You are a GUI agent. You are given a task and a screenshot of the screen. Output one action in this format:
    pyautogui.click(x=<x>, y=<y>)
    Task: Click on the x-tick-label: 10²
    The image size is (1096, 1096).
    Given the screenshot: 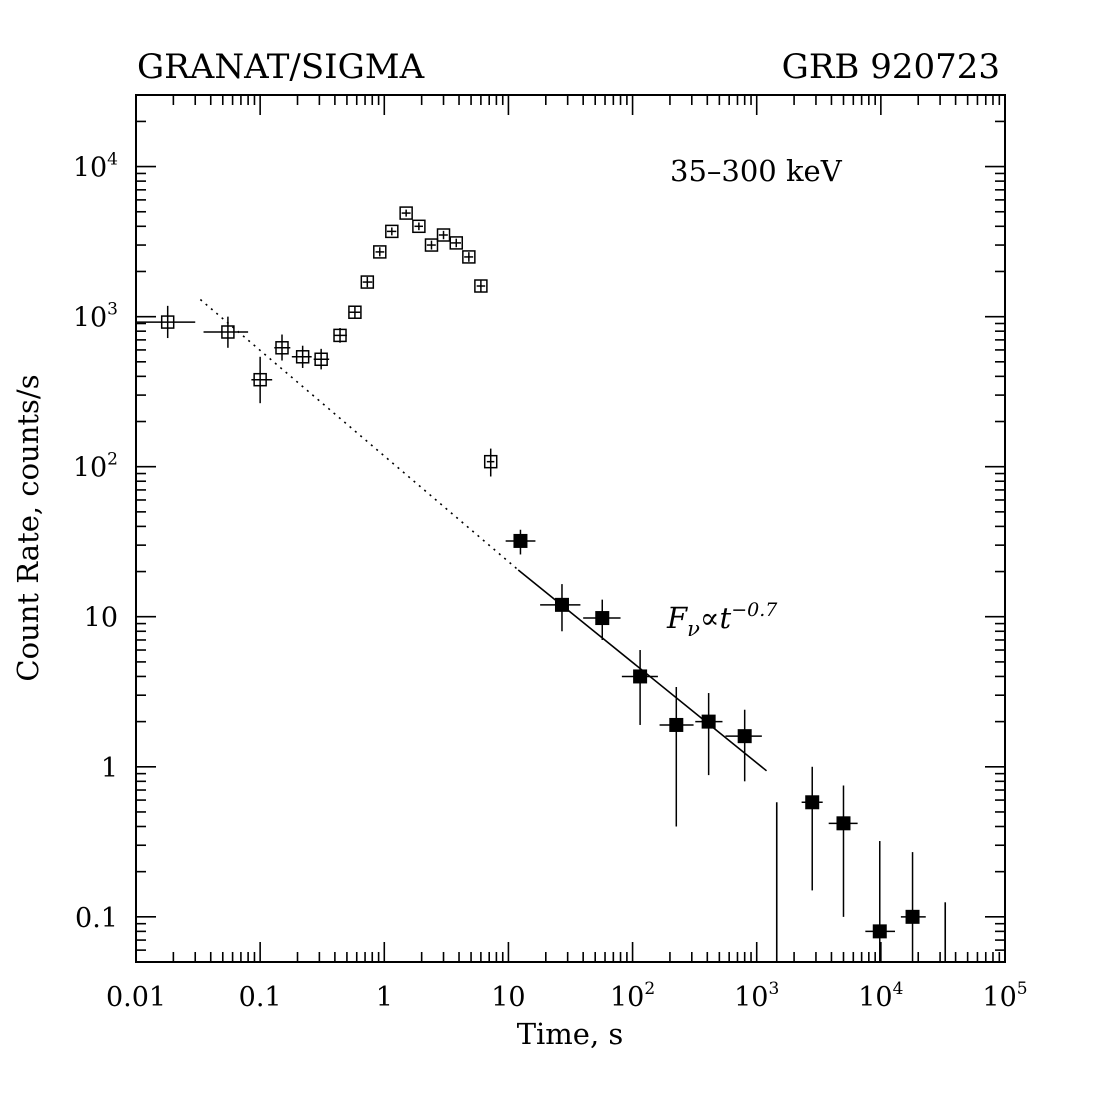 What is the action you would take?
    pyautogui.click(x=632, y=996)
    